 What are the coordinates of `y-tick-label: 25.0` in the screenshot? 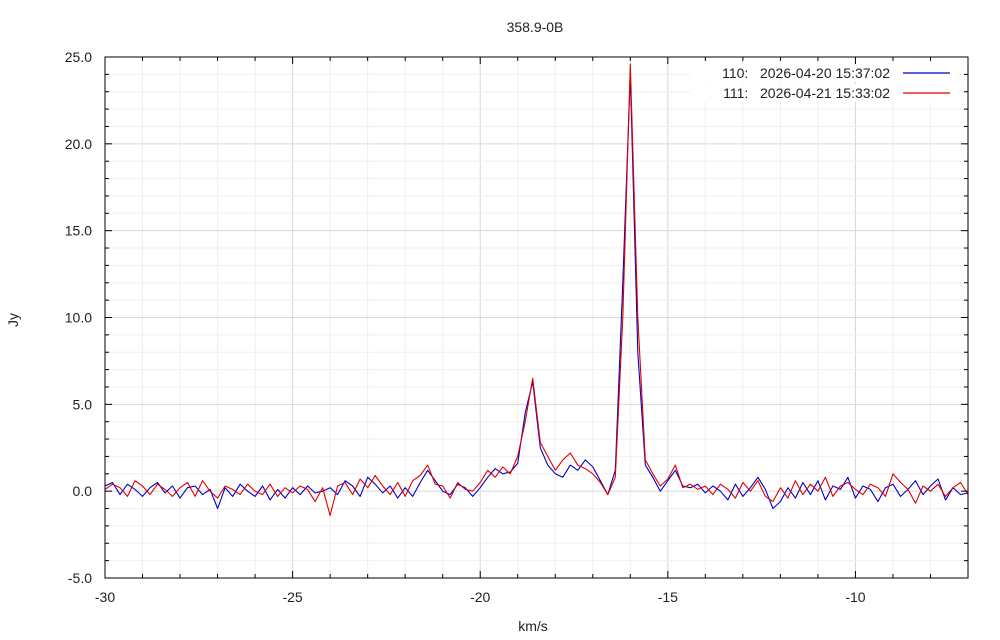 It's located at (78, 57).